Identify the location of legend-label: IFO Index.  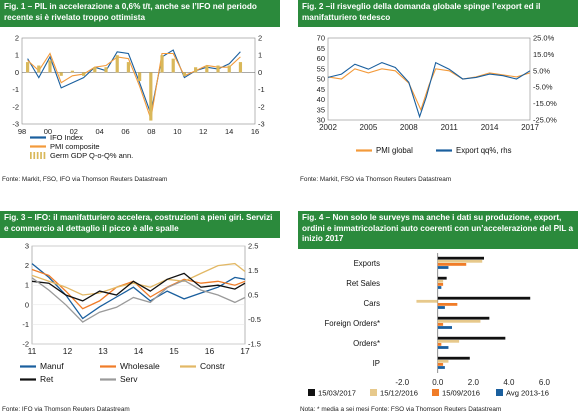
(66, 137).